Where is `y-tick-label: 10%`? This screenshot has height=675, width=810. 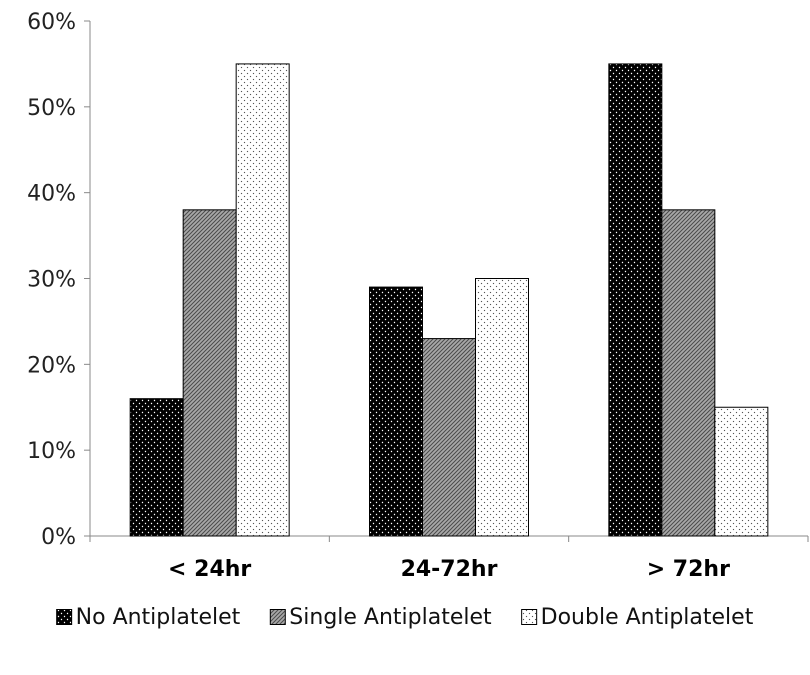 y-tick-label: 10% is located at coordinates (51, 451).